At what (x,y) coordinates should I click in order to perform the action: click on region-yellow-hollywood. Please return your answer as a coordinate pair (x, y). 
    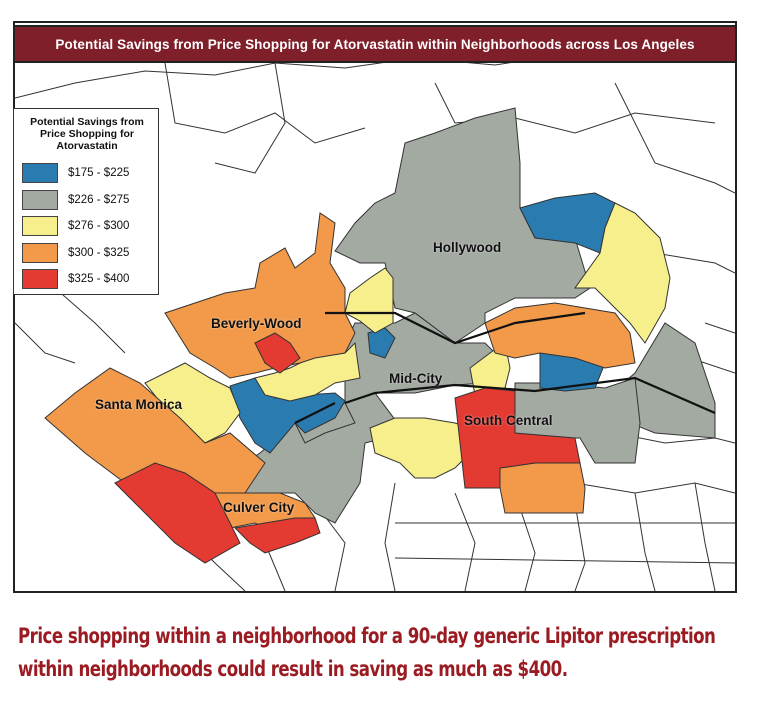
    Looking at the image, I should click on (369, 300).